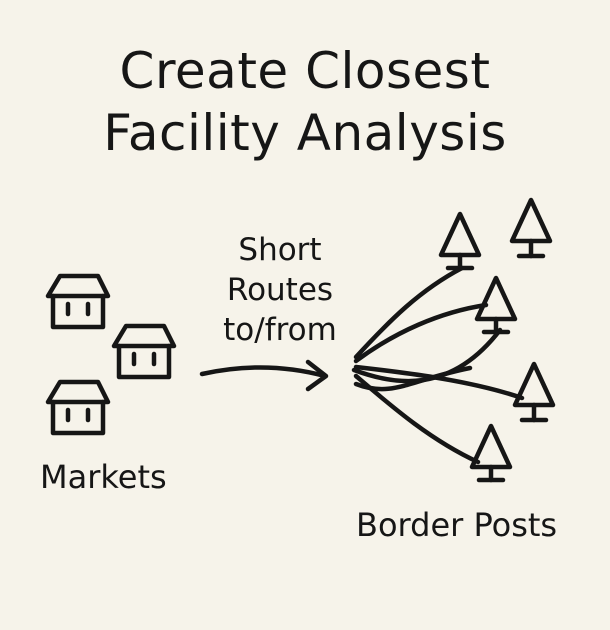  I want to click on route-lines, so click(438, 365).